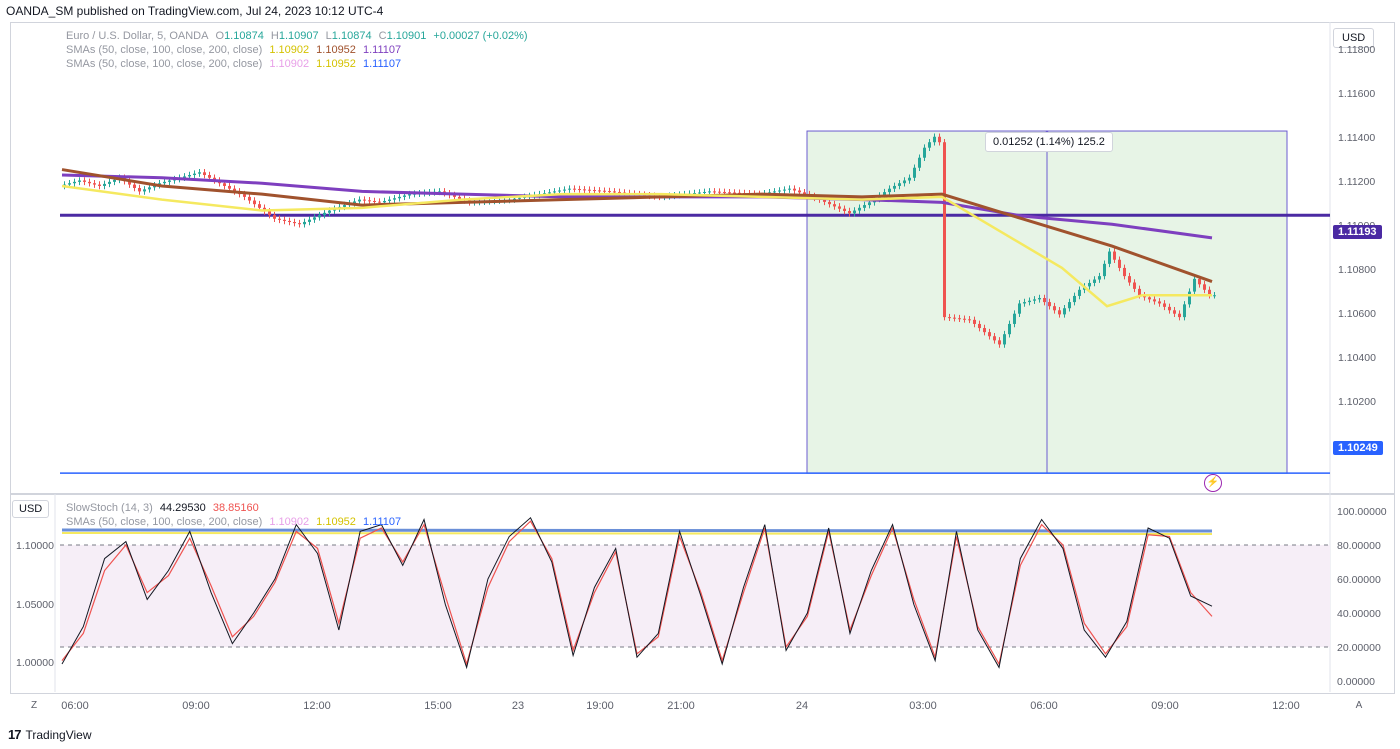 The image size is (1400, 749). What do you see at coordinates (298, 36) in the screenshot?
I see `high-value: 1.10907` at bounding box center [298, 36].